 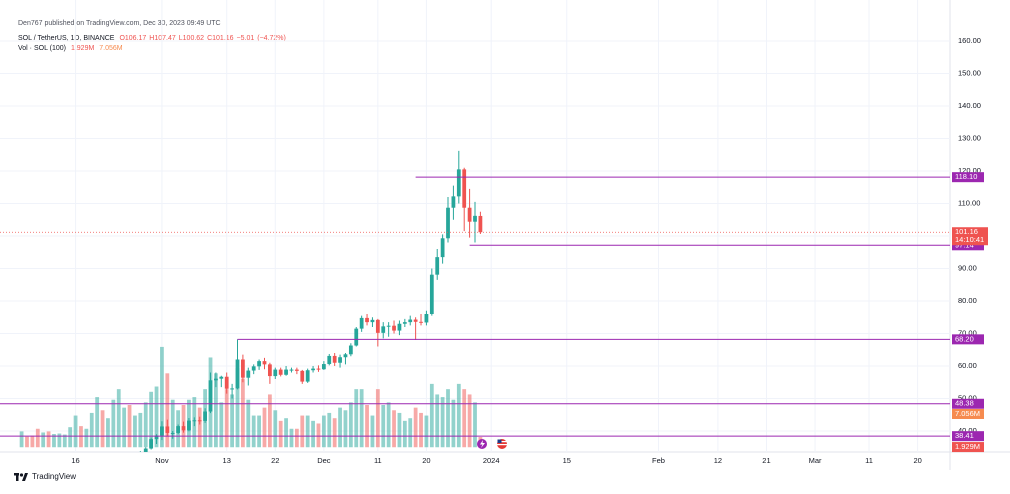 What do you see at coordinates (968, 447) in the screenshot?
I see `volume-last-tag` at bounding box center [968, 447].